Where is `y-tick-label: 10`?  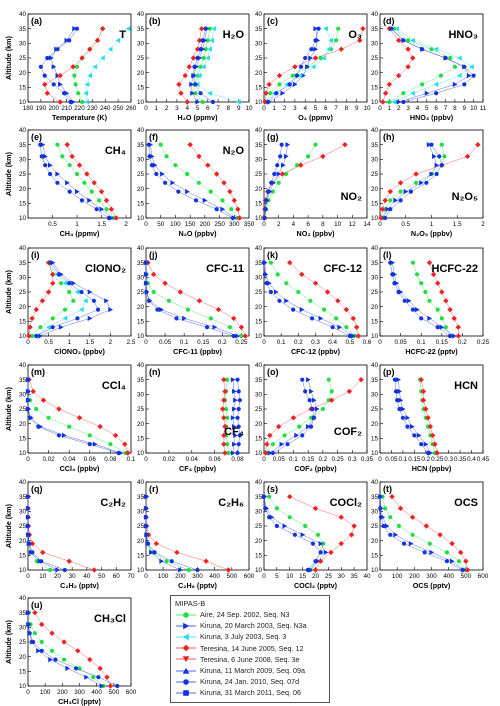
y-tick-label: 10 is located at coordinates (259, 218).